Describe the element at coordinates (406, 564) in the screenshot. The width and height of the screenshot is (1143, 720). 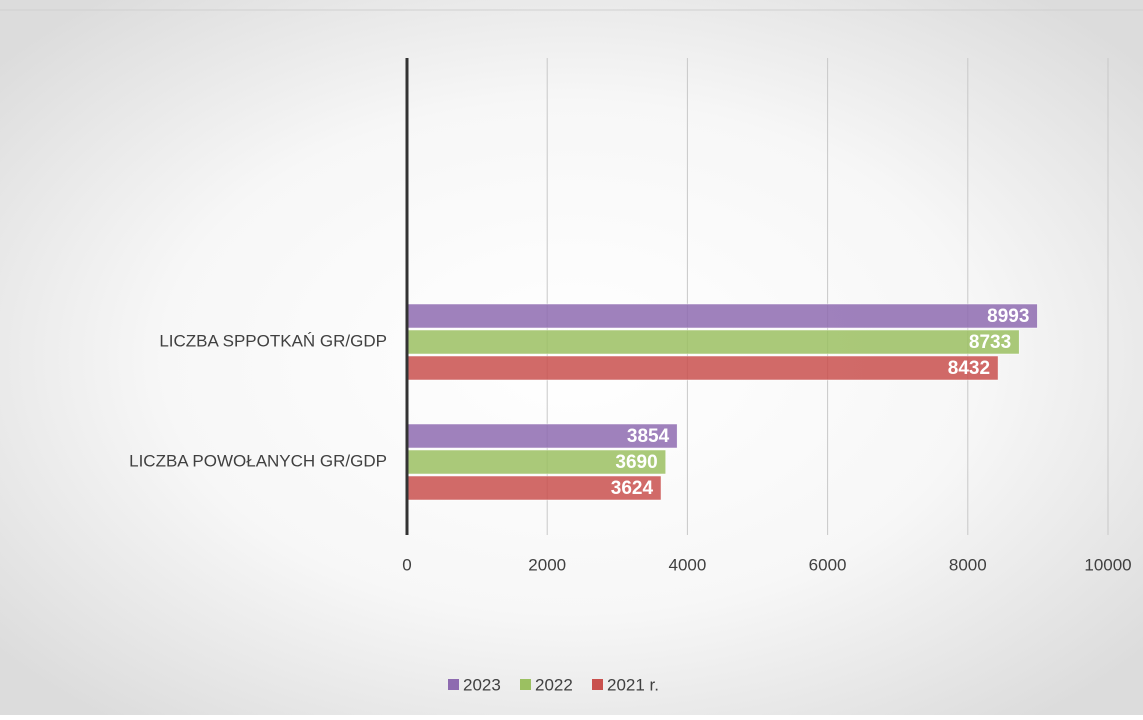
I see `x-tick-label: 0` at that location.